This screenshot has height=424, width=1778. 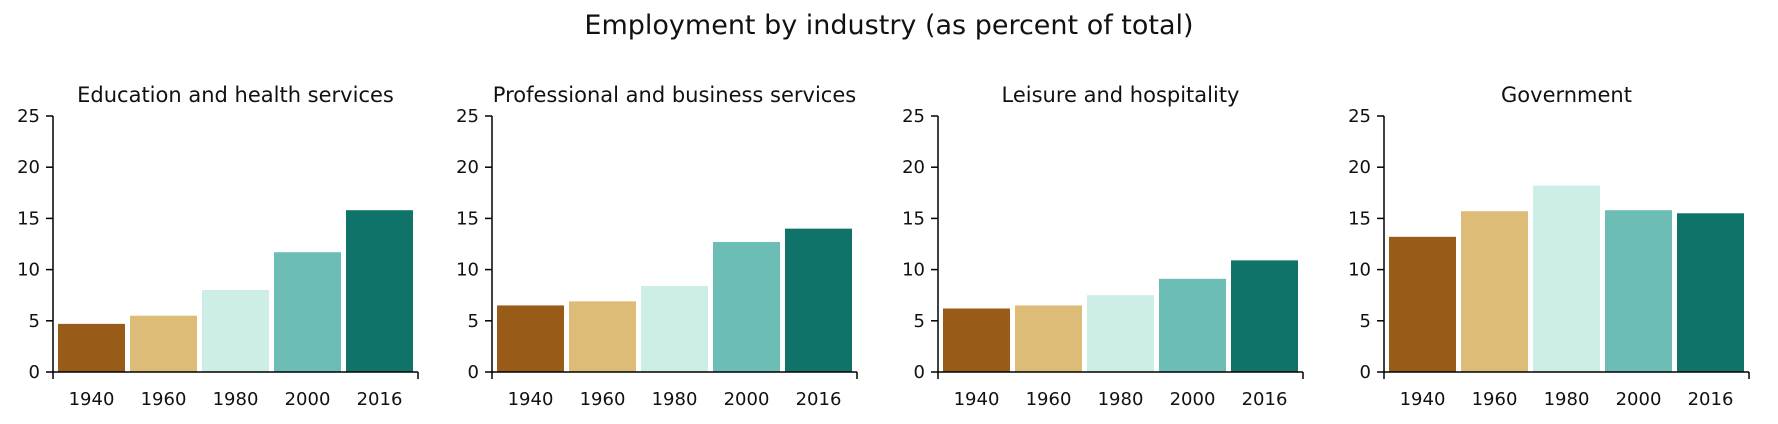 I want to click on panel-title: Government, so click(x=1566, y=95).